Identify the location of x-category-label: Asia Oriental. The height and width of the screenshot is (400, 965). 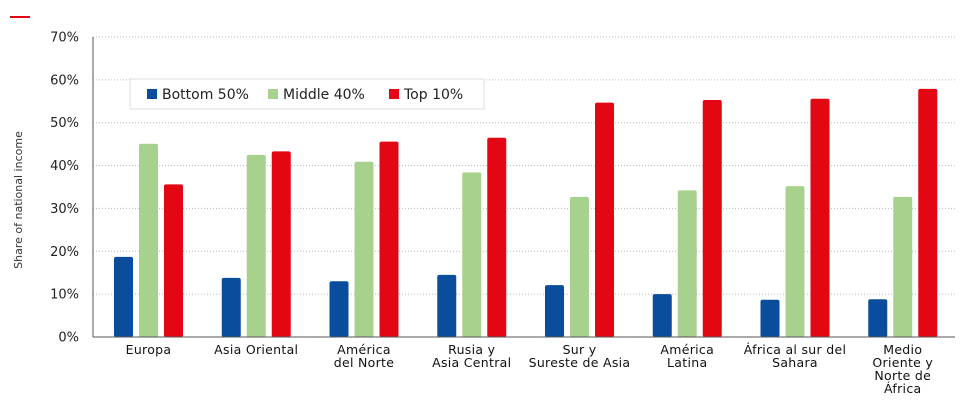
(256, 349).